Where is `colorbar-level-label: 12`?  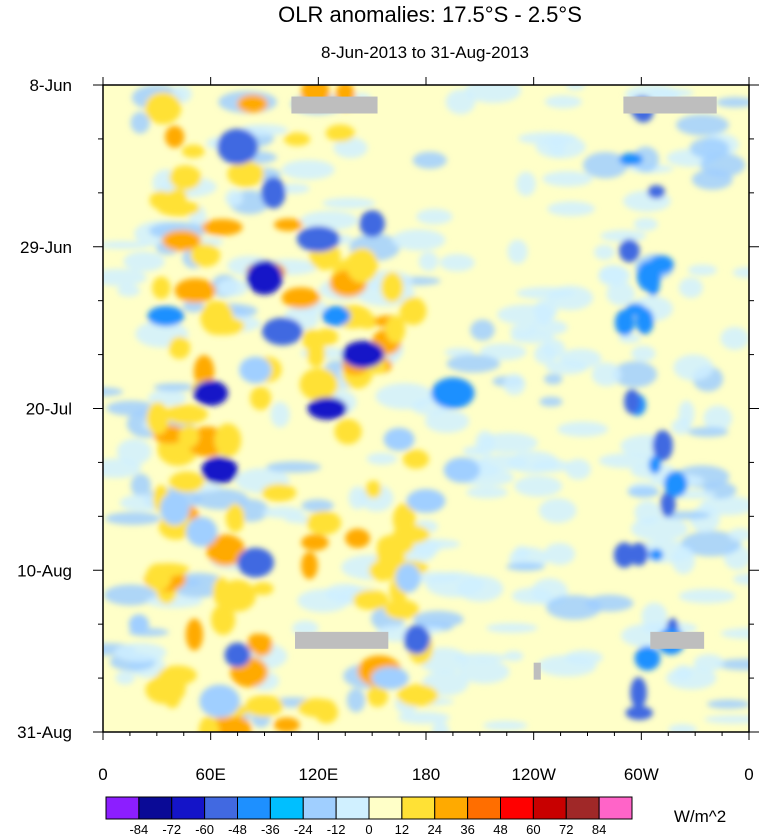 colorbar-level-label: 12 is located at coordinates (402, 828).